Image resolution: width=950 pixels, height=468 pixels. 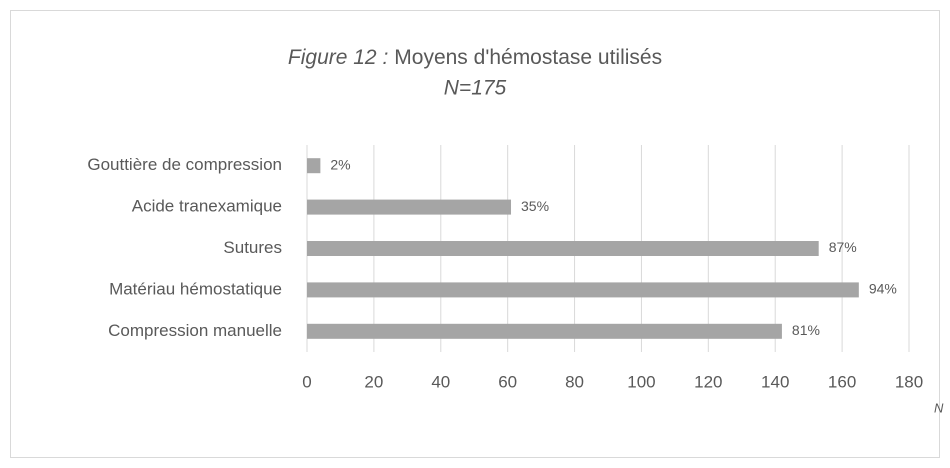 What do you see at coordinates (574, 381) in the screenshot?
I see `x-tick-label: 80` at bounding box center [574, 381].